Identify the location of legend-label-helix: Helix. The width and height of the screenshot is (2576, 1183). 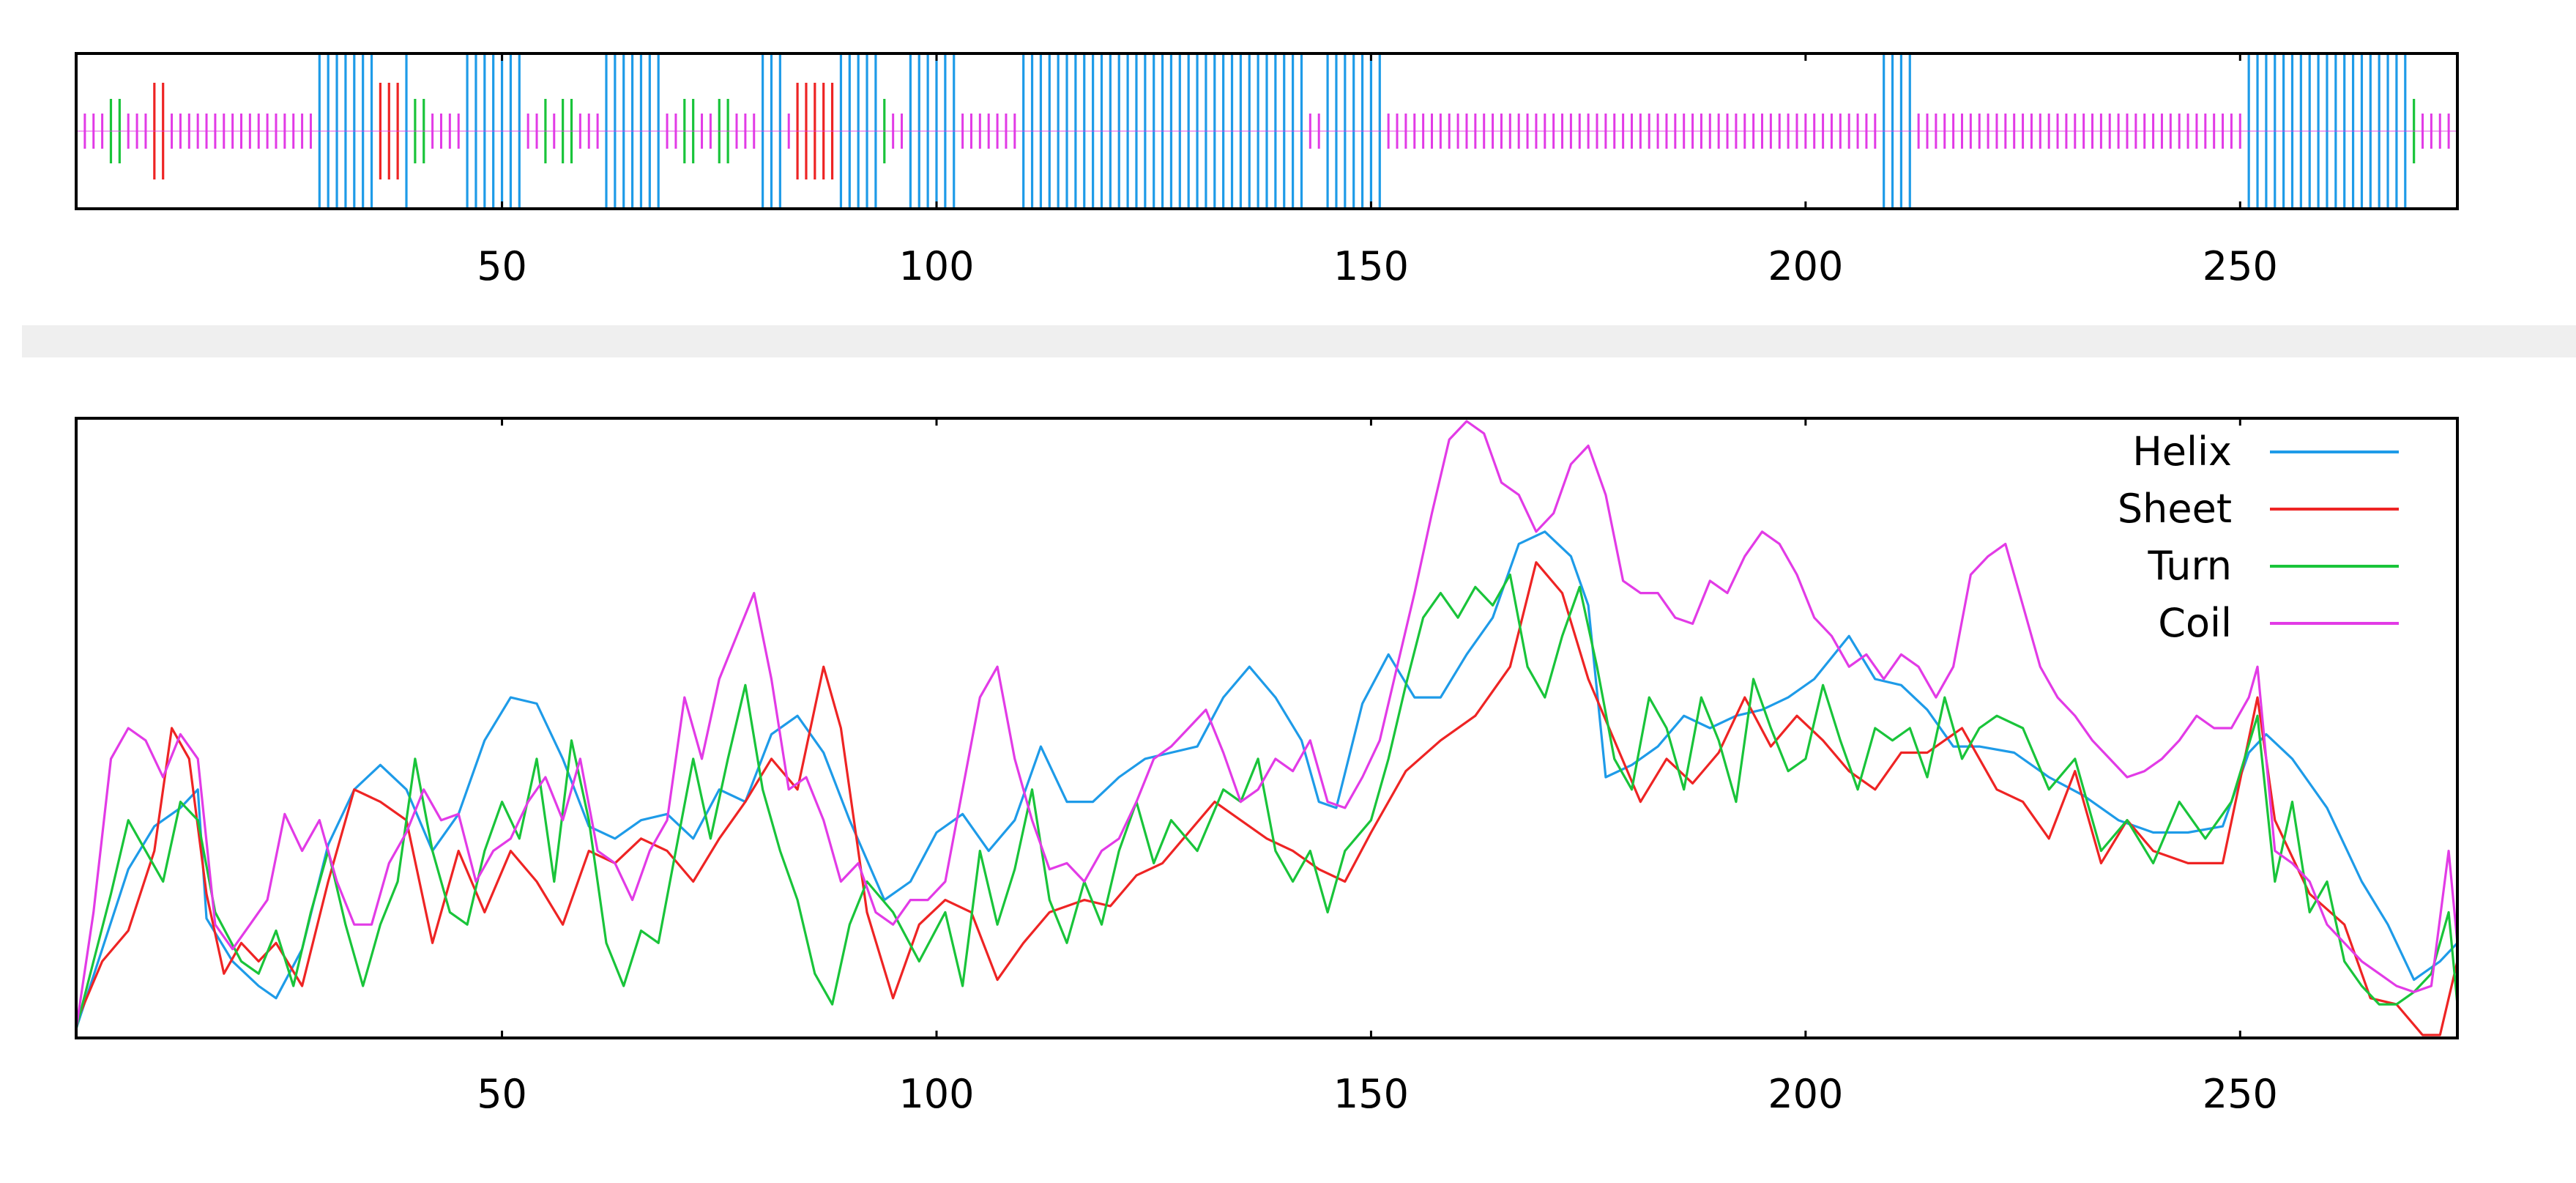
(2182, 452).